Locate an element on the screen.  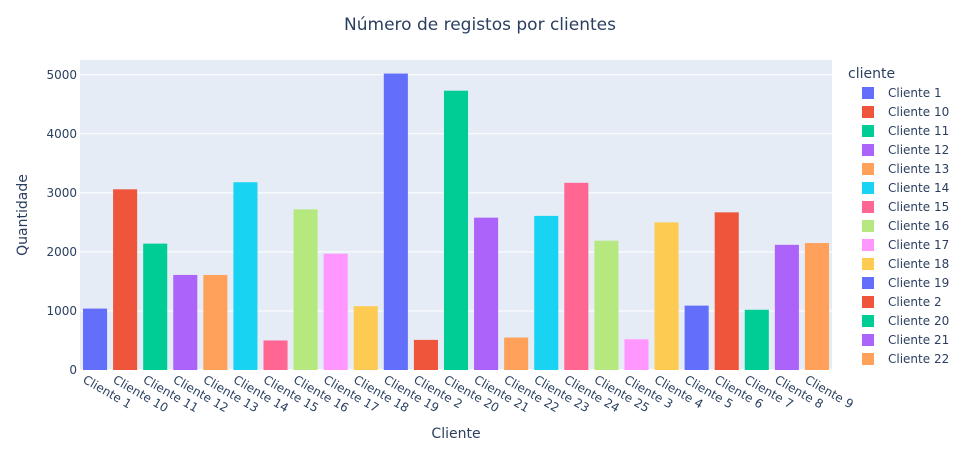
legend-label: Cliente 2 is located at coordinates (915, 302).